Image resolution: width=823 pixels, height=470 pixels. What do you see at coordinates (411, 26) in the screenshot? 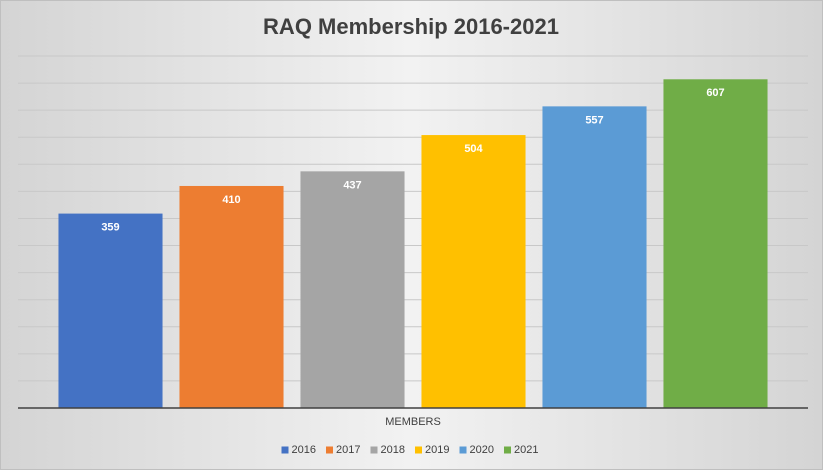
I see `chart-title: RAQ Membership 2016-2021` at bounding box center [411, 26].